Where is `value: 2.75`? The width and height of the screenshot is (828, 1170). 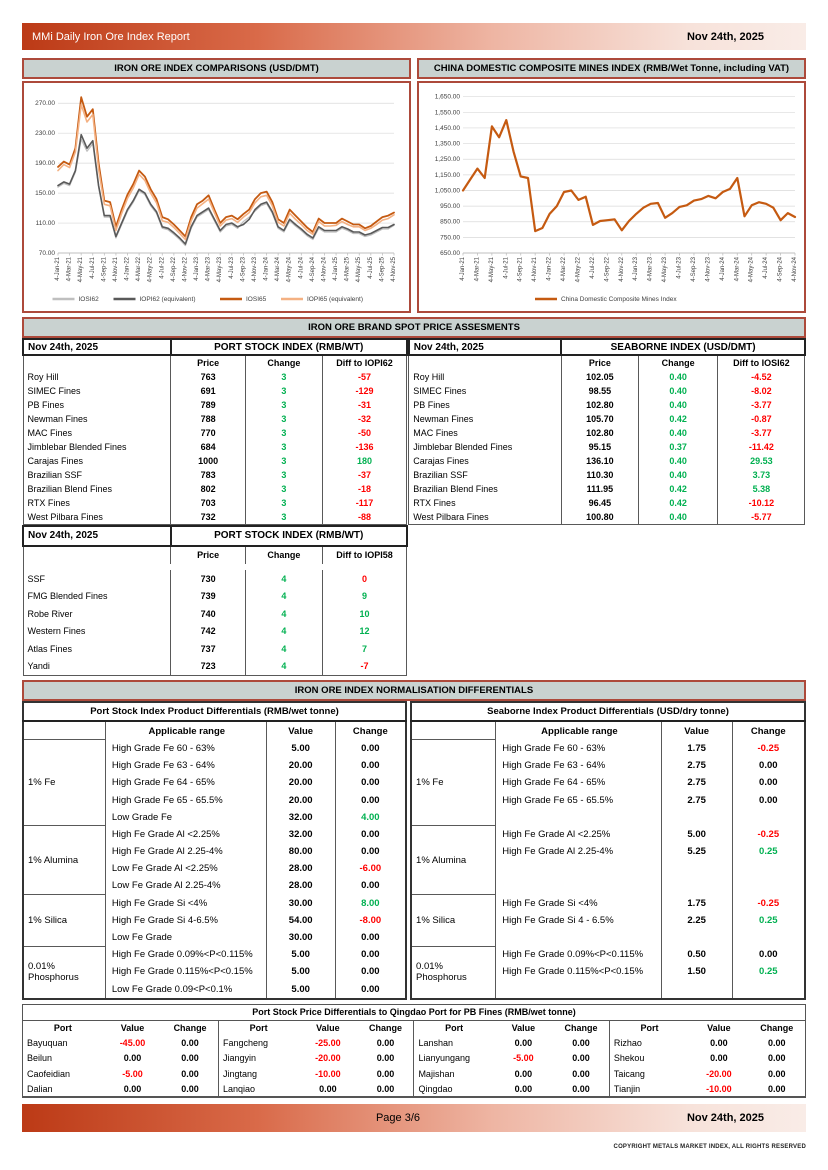 value: 2.75 is located at coordinates (696, 783).